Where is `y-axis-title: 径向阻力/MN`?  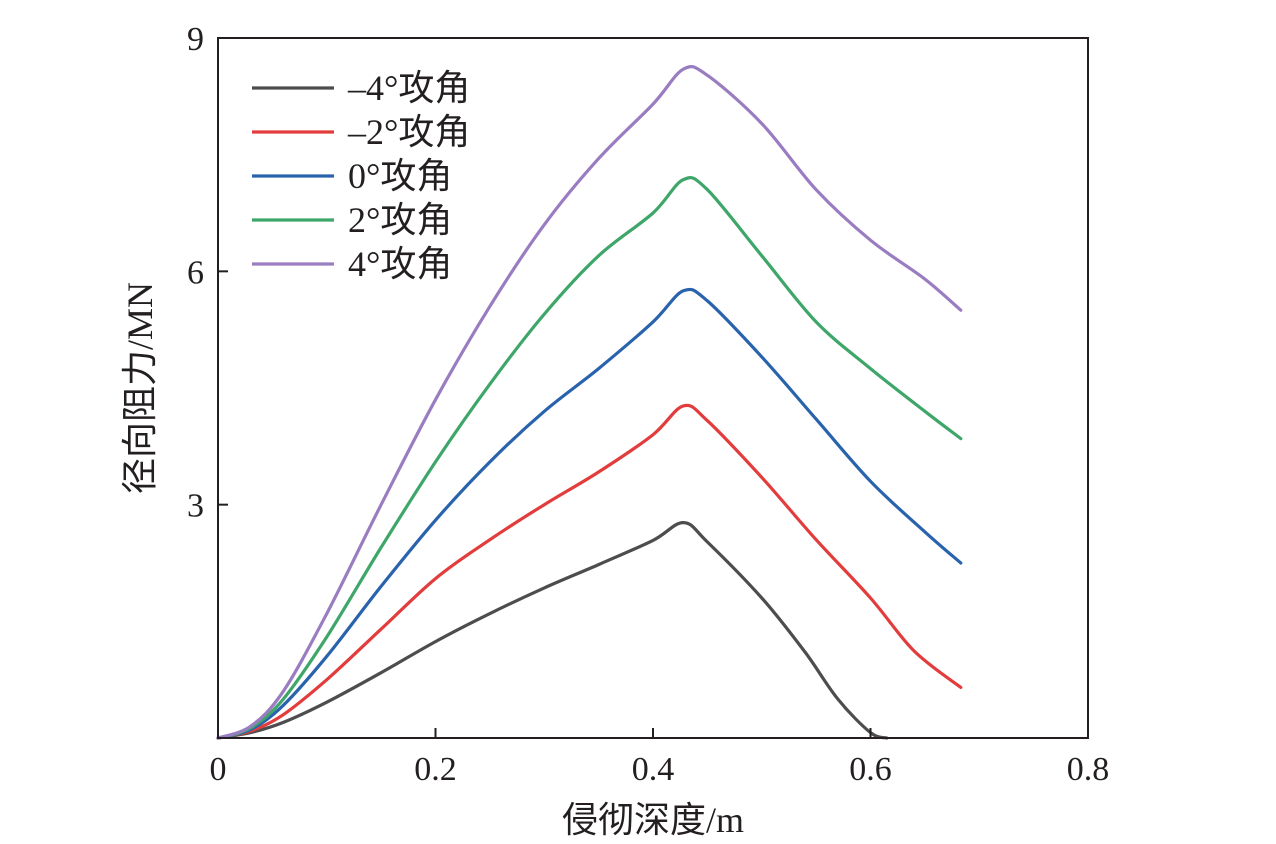 y-axis-title: 径向阻力/MN is located at coordinates (140, 388).